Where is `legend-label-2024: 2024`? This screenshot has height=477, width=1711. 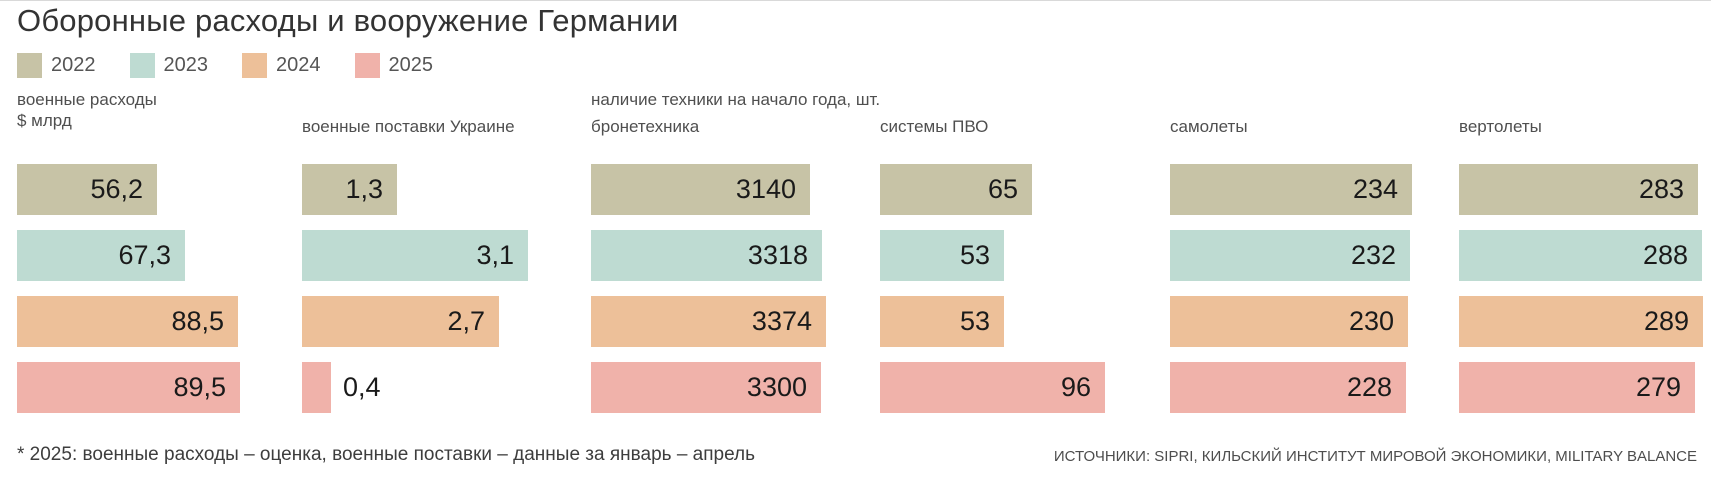 legend-label-2024: 2024 is located at coordinates (298, 65).